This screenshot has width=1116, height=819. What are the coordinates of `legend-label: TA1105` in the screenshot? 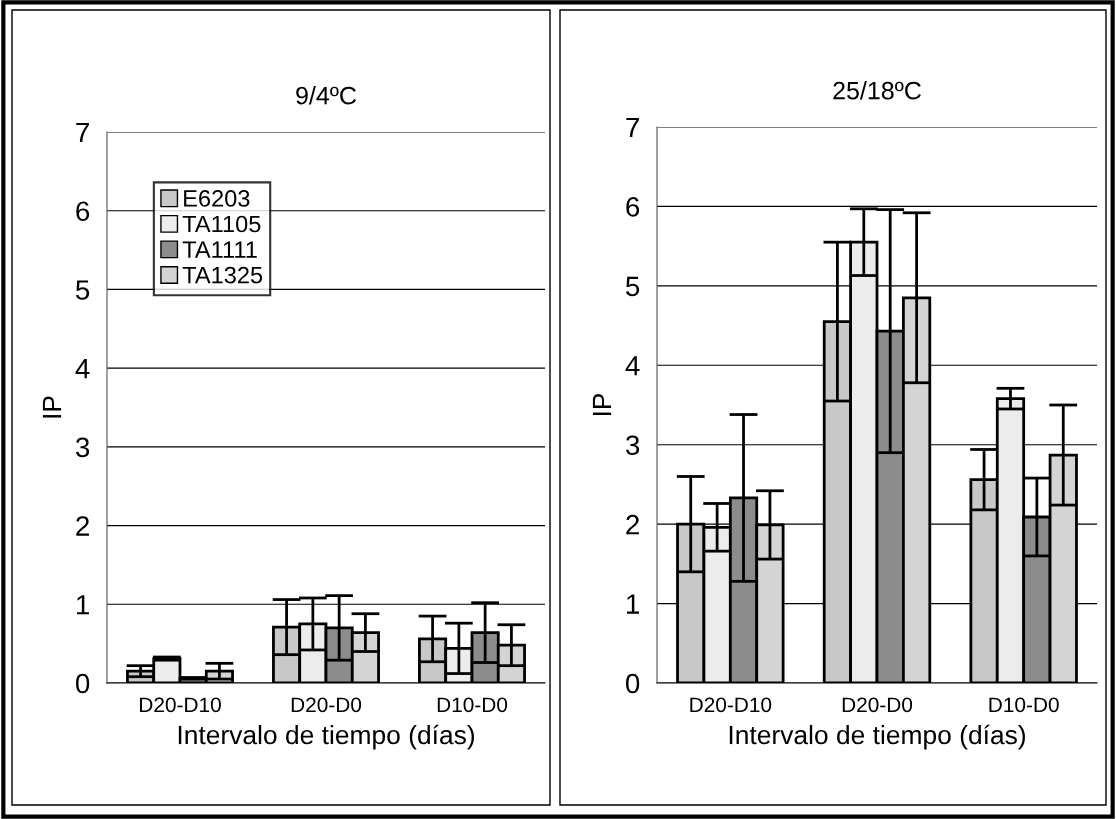 It's located at (221, 224).